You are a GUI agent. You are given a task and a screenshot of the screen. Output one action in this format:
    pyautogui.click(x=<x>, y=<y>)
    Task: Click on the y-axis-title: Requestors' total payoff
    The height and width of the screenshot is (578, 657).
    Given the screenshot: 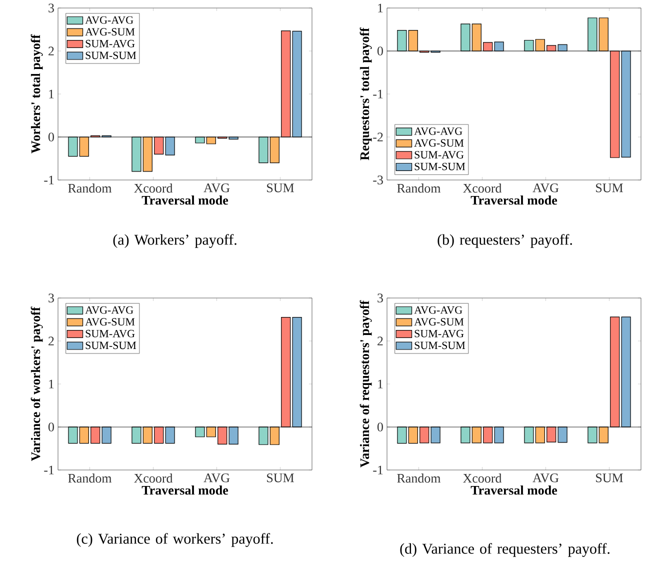 What is the action you would take?
    pyautogui.click(x=366, y=93)
    